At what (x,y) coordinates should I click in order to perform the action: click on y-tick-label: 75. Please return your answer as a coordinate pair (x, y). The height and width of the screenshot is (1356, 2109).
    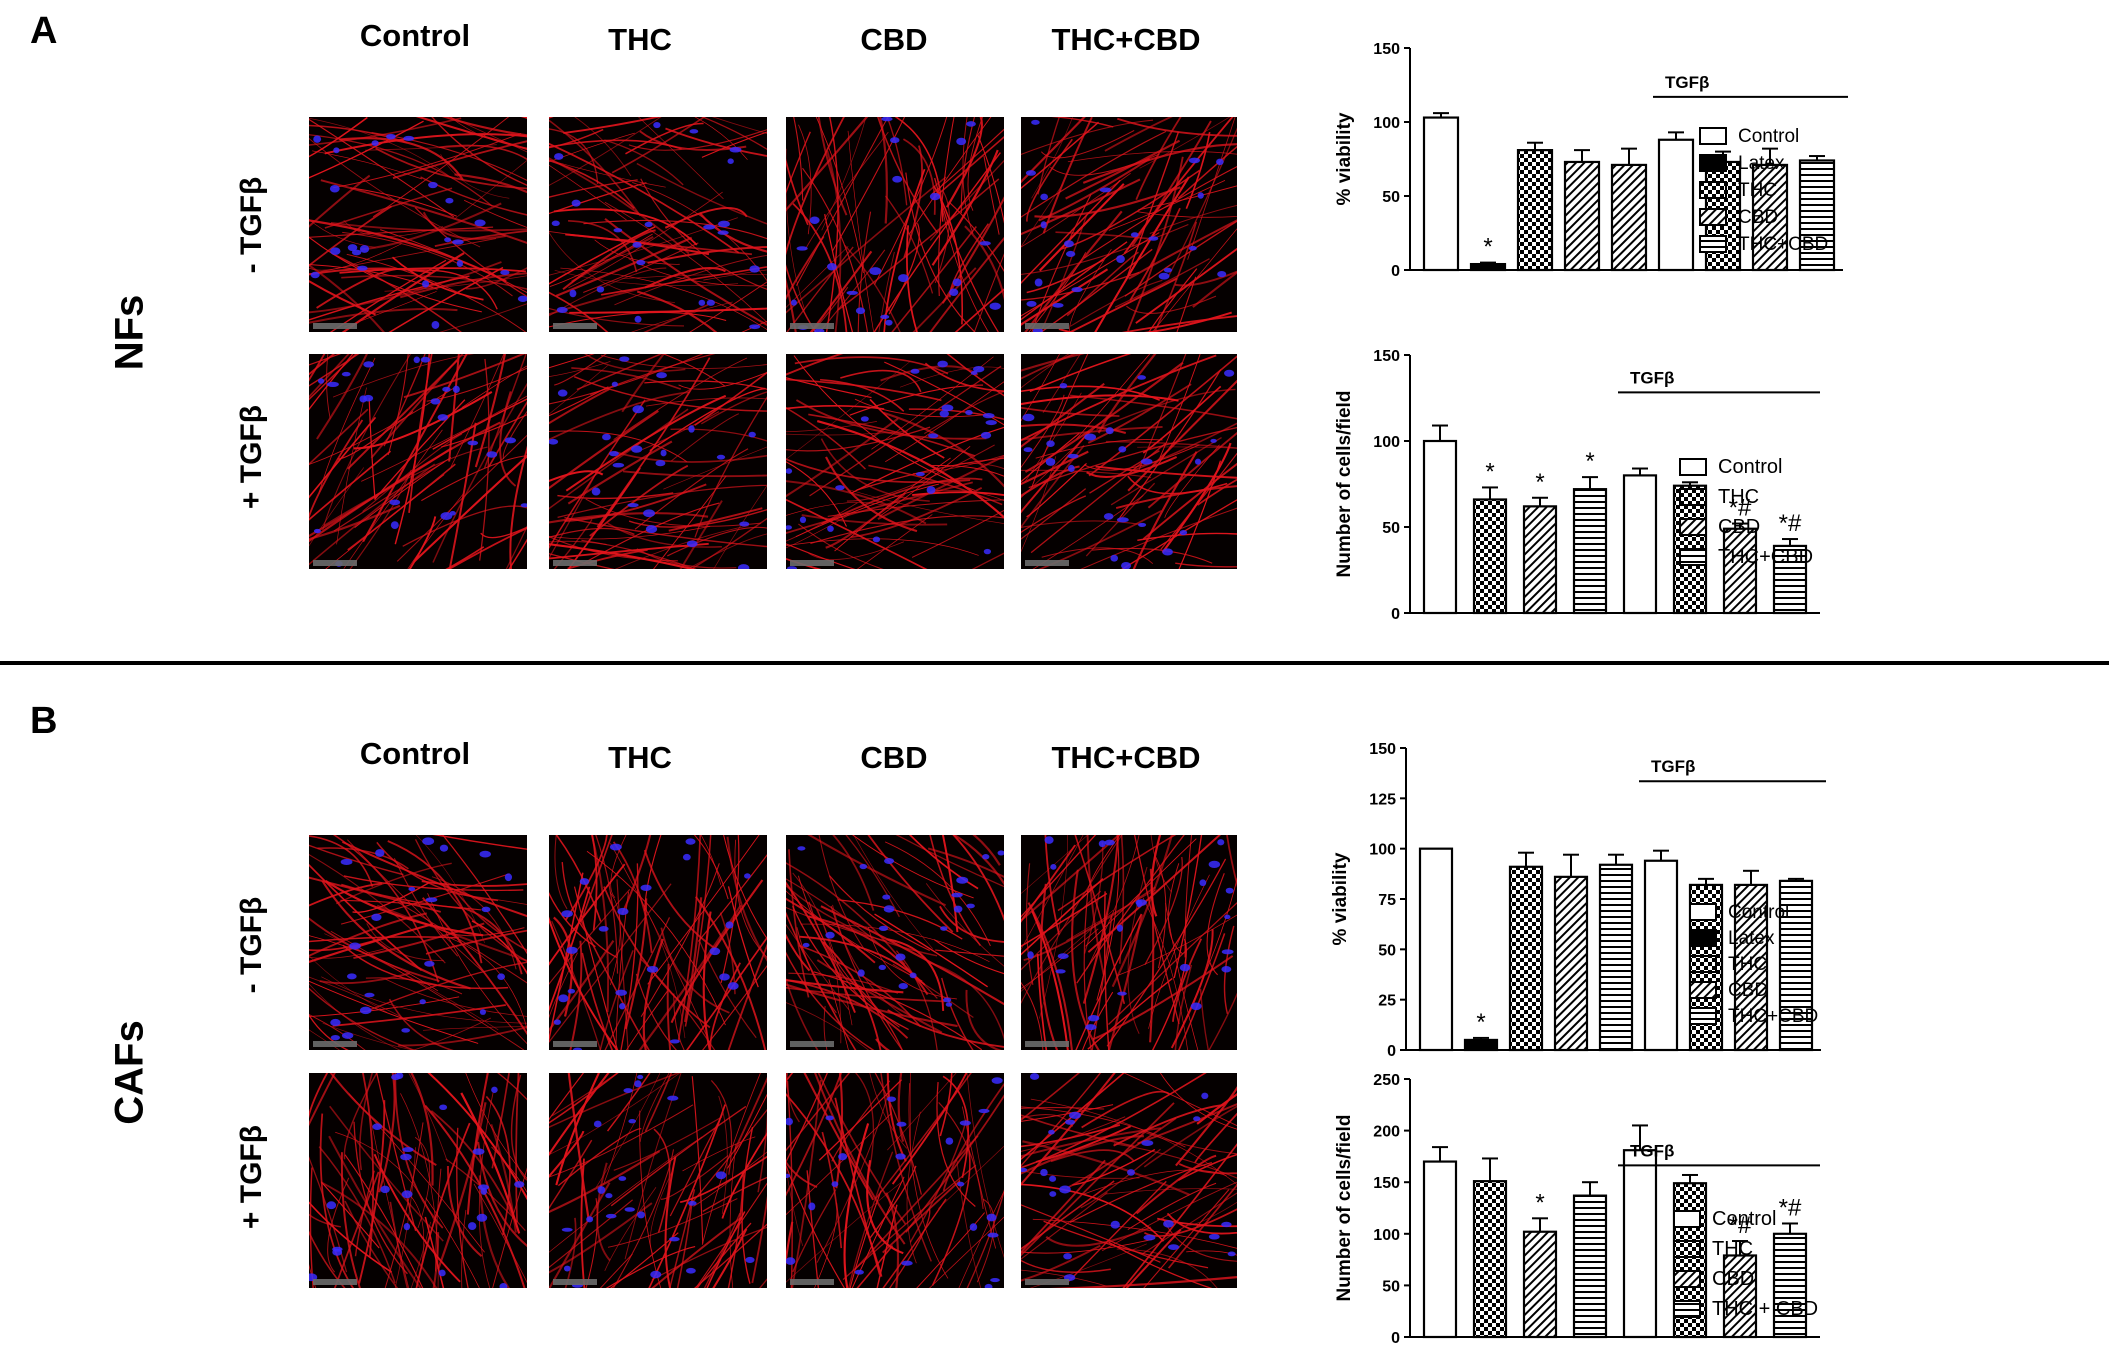
    Looking at the image, I should click on (1387, 900).